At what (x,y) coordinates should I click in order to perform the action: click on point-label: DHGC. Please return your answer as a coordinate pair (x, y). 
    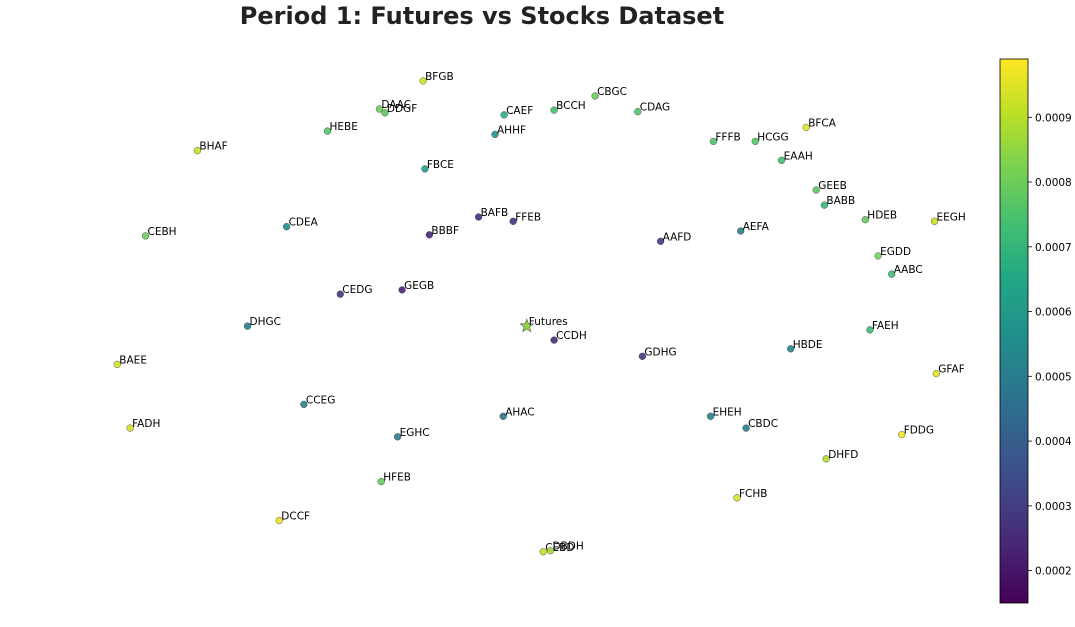
    Looking at the image, I should click on (265, 322).